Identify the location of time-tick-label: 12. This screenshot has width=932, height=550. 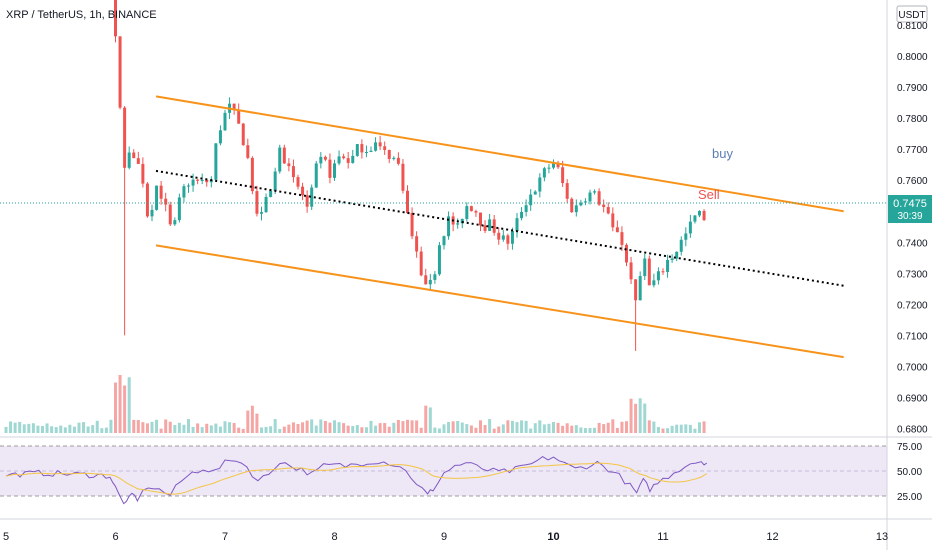
(772, 537).